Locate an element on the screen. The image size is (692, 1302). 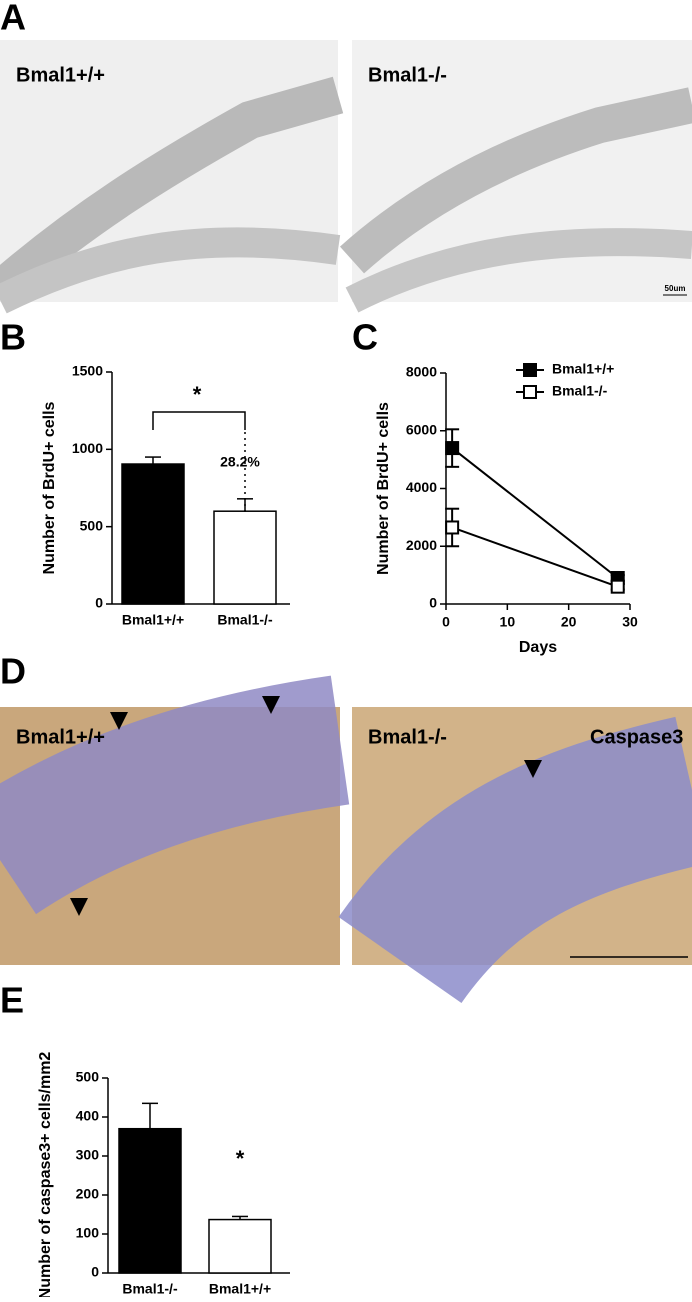
significance-bracket is located at coordinates (199, 420).